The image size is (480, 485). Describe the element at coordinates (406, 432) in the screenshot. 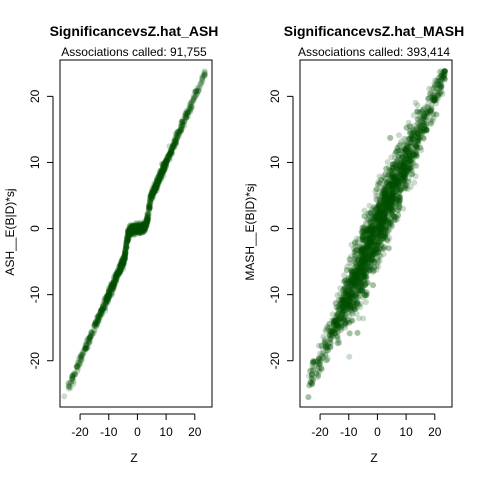

I see `x-tick-label: 10` at that location.